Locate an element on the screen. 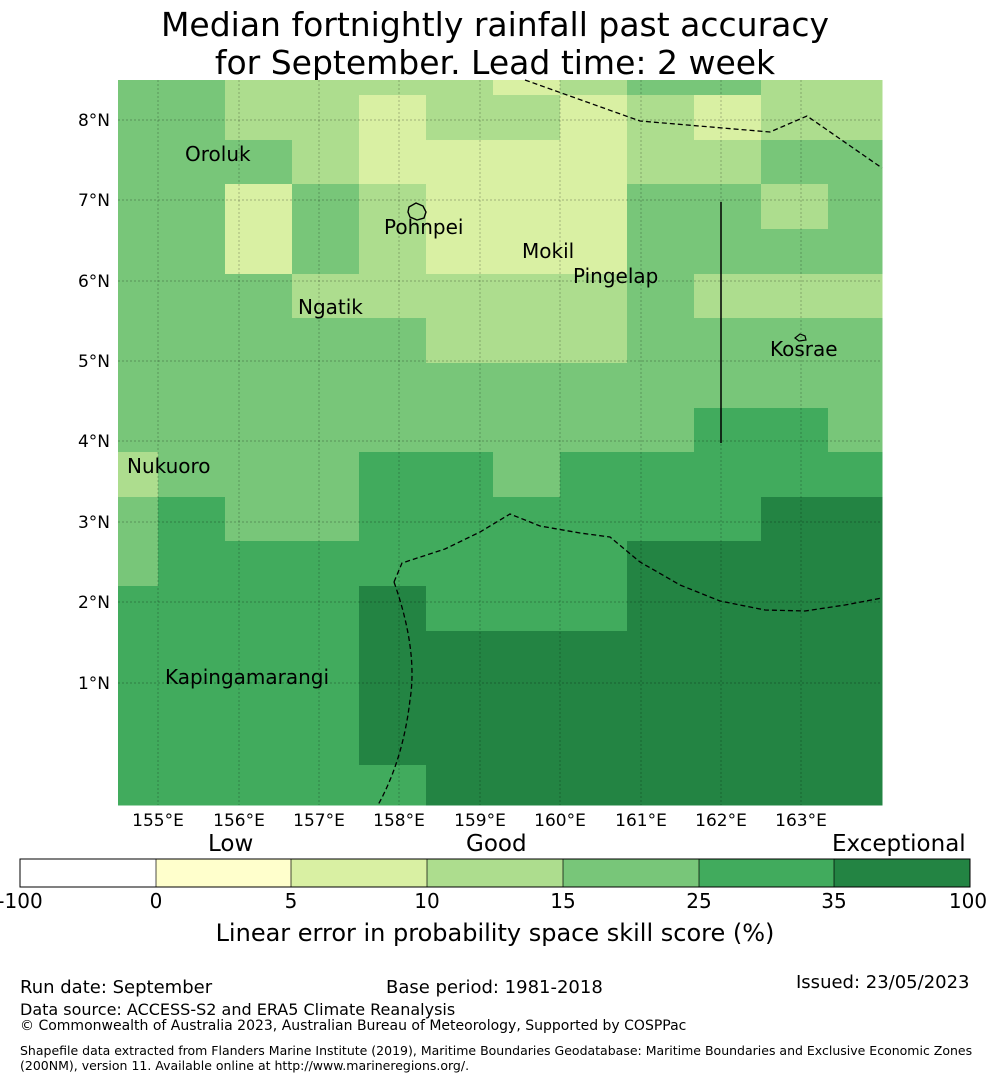 The image size is (990, 1080). place-pohnpei: Pohnpei is located at coordinates (424, 227).